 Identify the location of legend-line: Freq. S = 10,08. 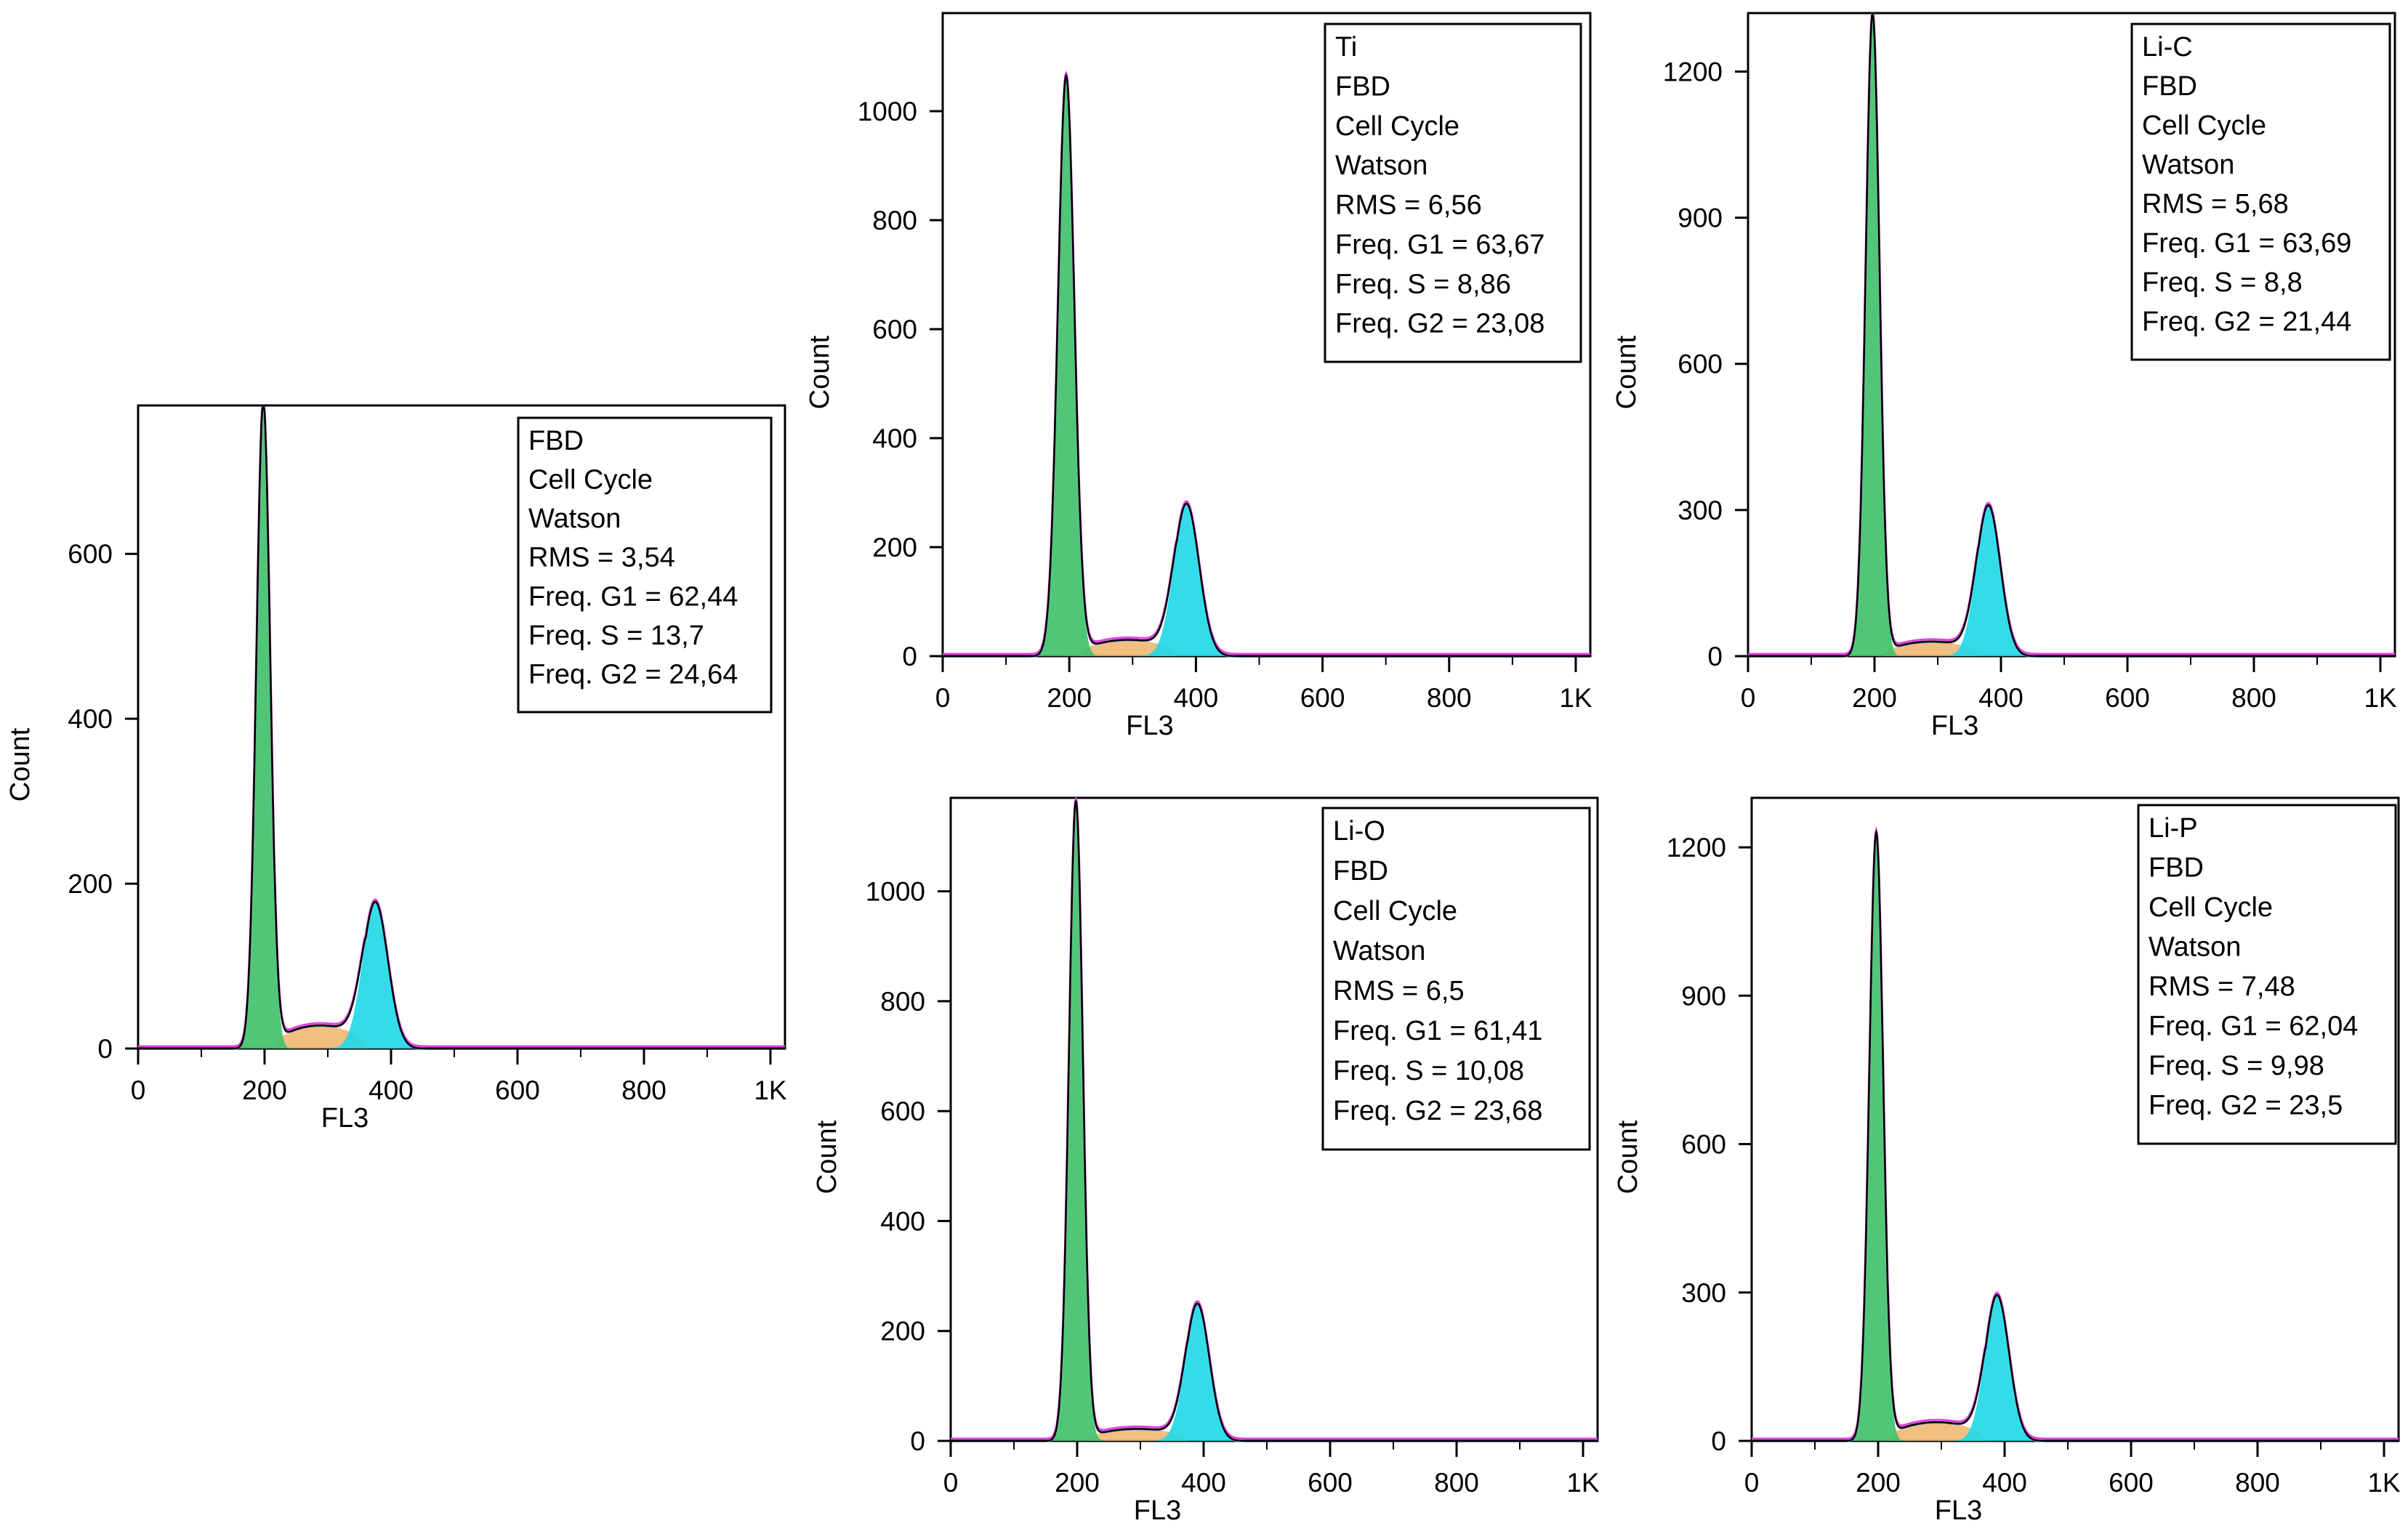
(1429, 1071).